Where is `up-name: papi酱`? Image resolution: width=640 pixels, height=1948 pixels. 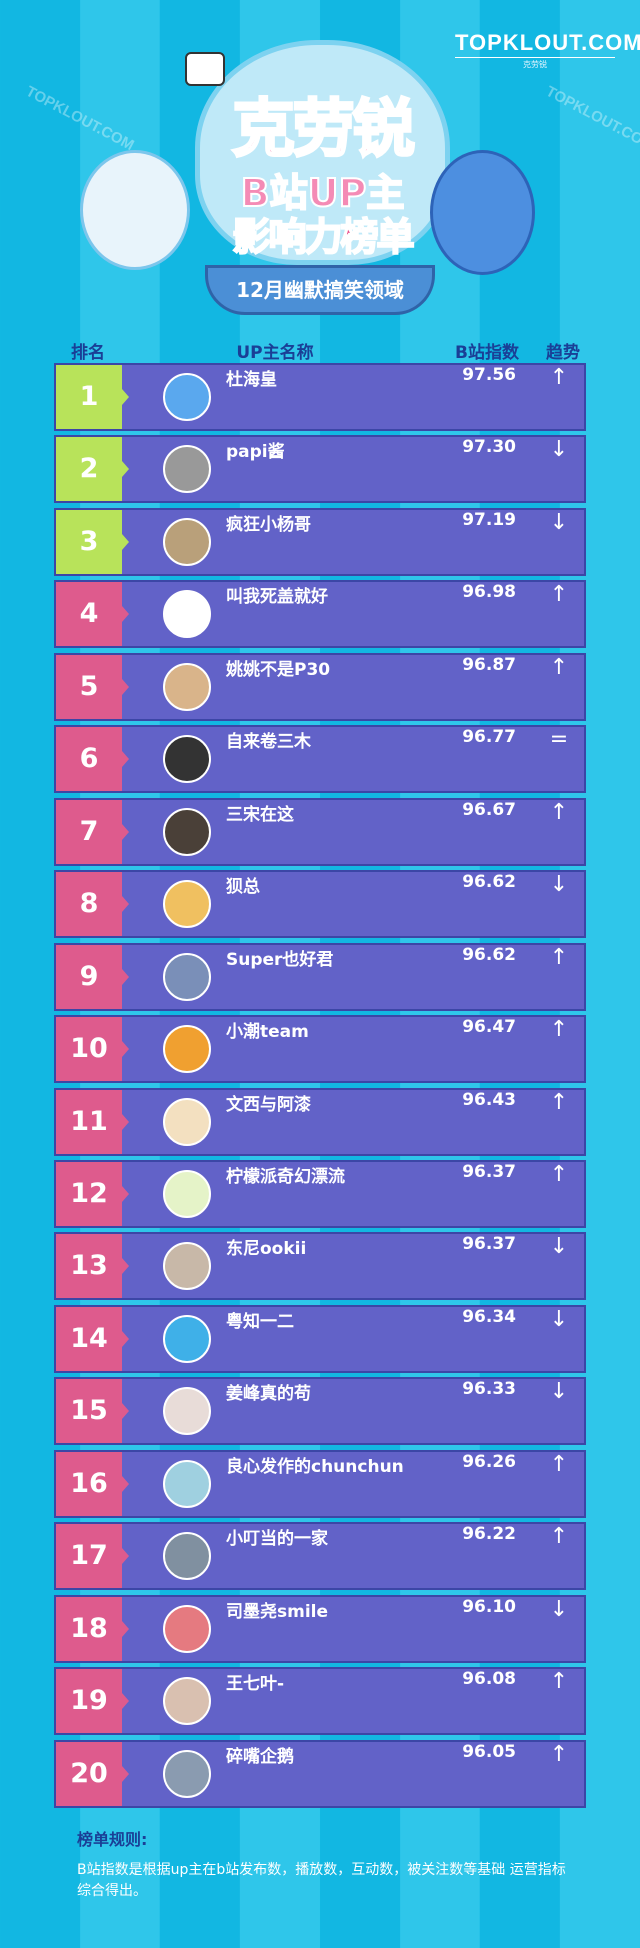 up-name: papi酱 is located at coordinates (255, 452).